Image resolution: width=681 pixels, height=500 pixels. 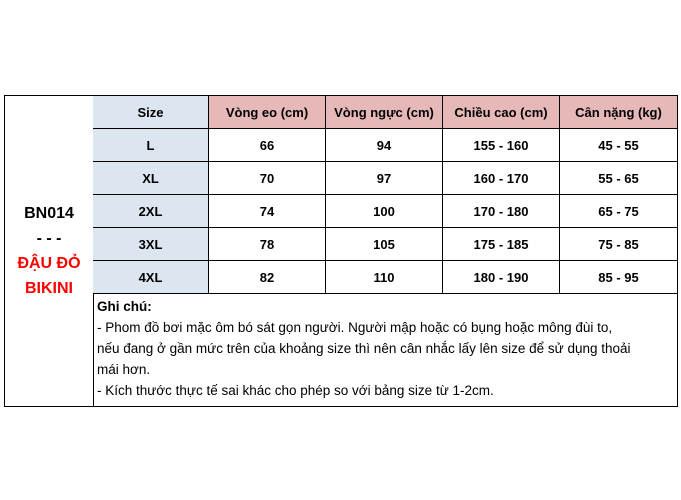 I want to click on table-cell: 75 - 85, so click(x=618, y=244).